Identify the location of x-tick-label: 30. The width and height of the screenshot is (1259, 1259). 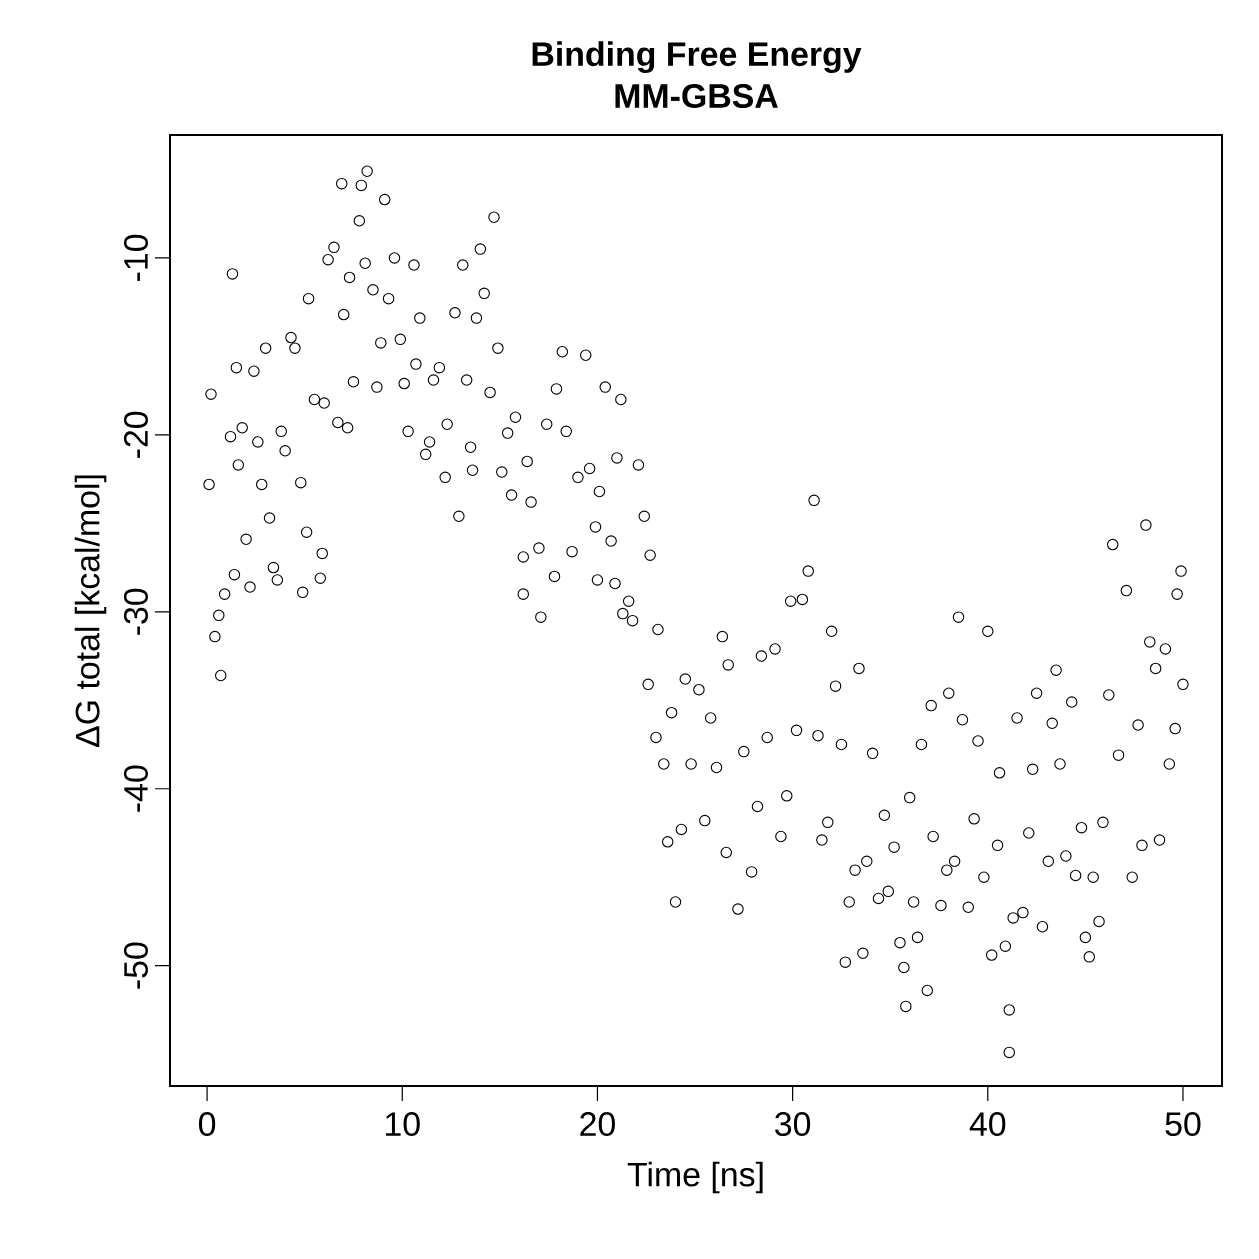
(793, 1124).